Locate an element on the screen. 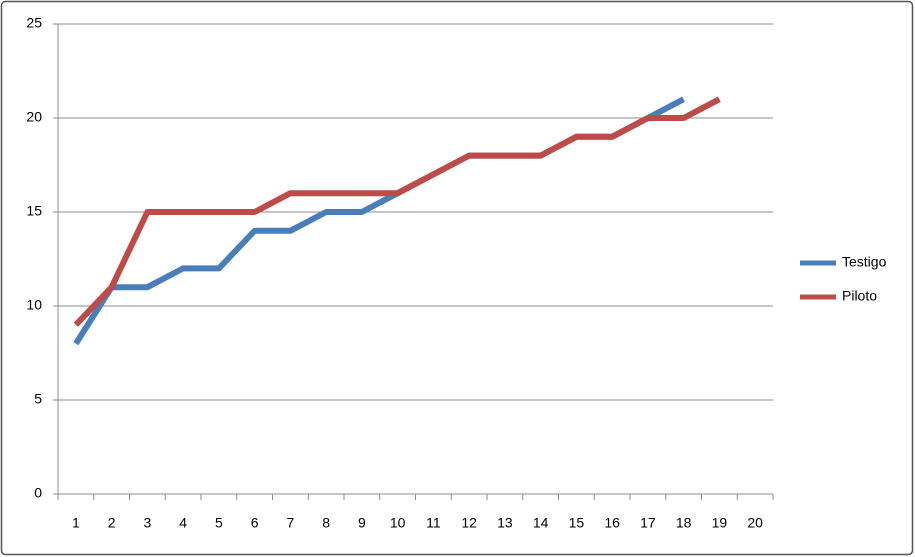  legend-label: Piloto is located at coordinates (859, 296).